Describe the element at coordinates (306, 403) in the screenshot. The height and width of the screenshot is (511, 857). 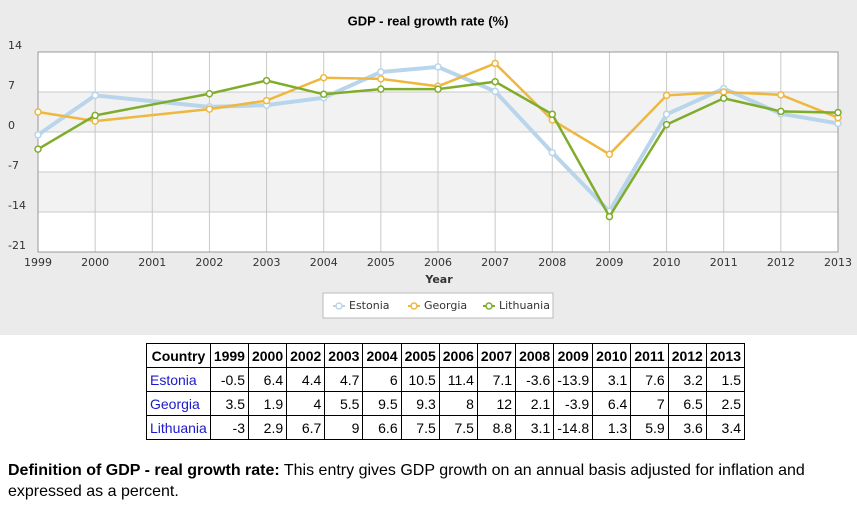
I see `table-cell: 4` at that location.